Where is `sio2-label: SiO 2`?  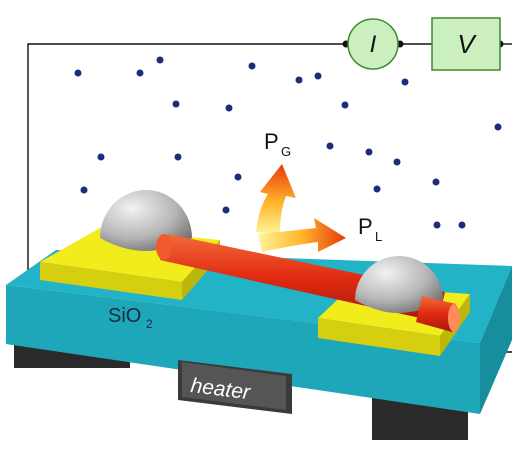 sio2-label: SiO 2 is located at coordinates (130, 318).